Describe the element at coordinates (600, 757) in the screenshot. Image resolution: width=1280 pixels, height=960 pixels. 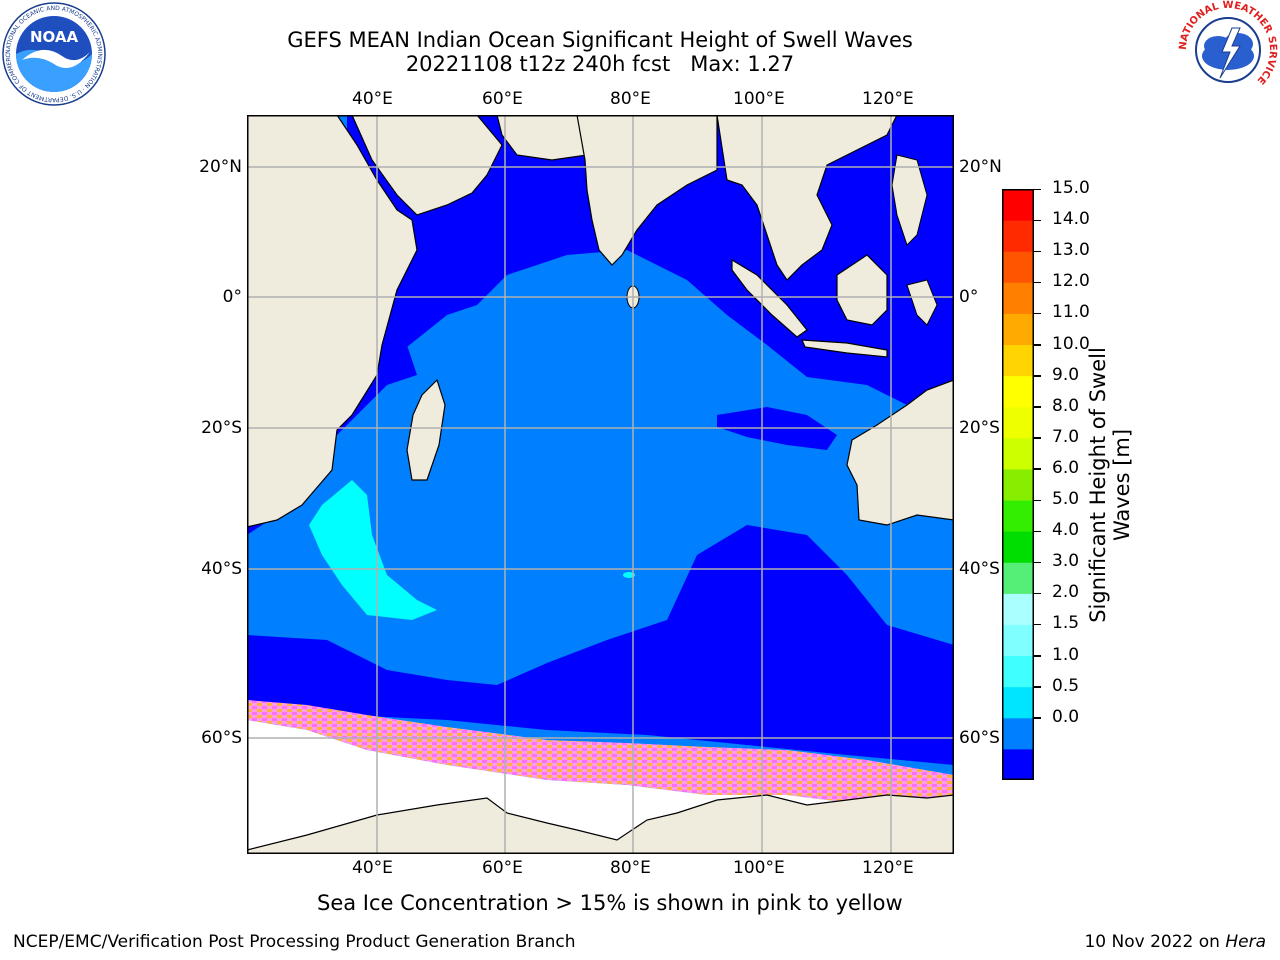
I see `sea-ice-band` at that location.